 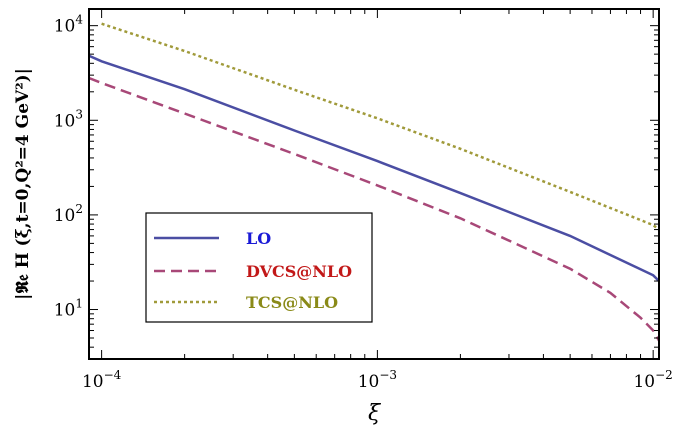 I want to click on legend-label-dvcs-nlo: DVCS@NLO, so click(x=299, y=271).